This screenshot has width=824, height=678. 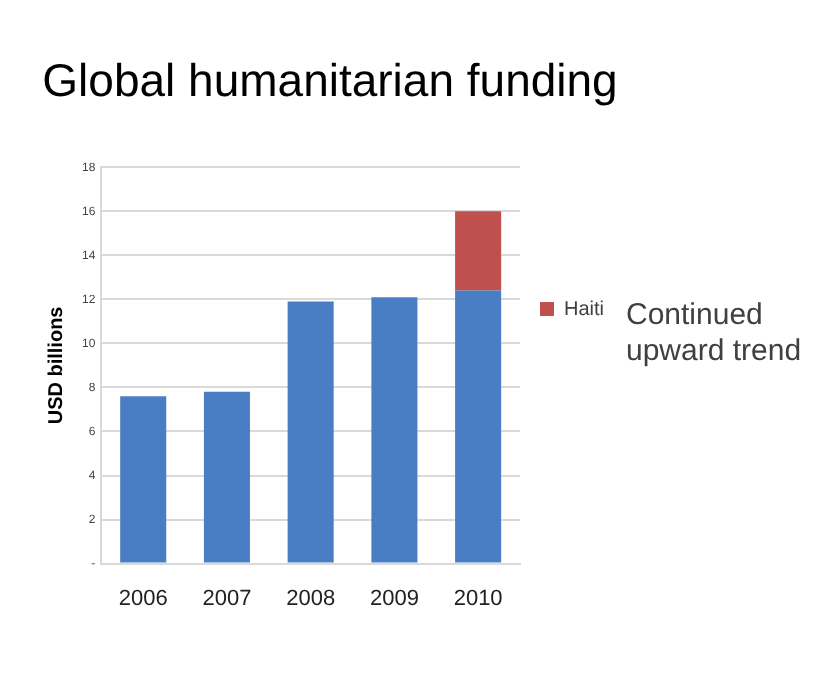 What do you see at coordinates (584, 309) in the screenshot?
I see `legend-label: Haiti` at bounding box center [584, 309].